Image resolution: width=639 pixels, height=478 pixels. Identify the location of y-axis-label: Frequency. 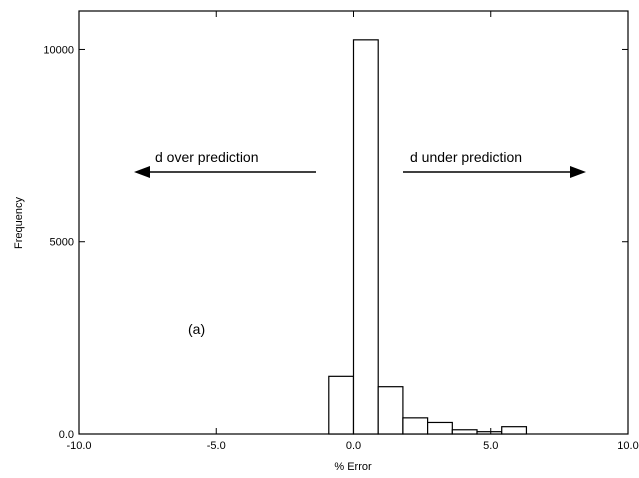
(19, 223).